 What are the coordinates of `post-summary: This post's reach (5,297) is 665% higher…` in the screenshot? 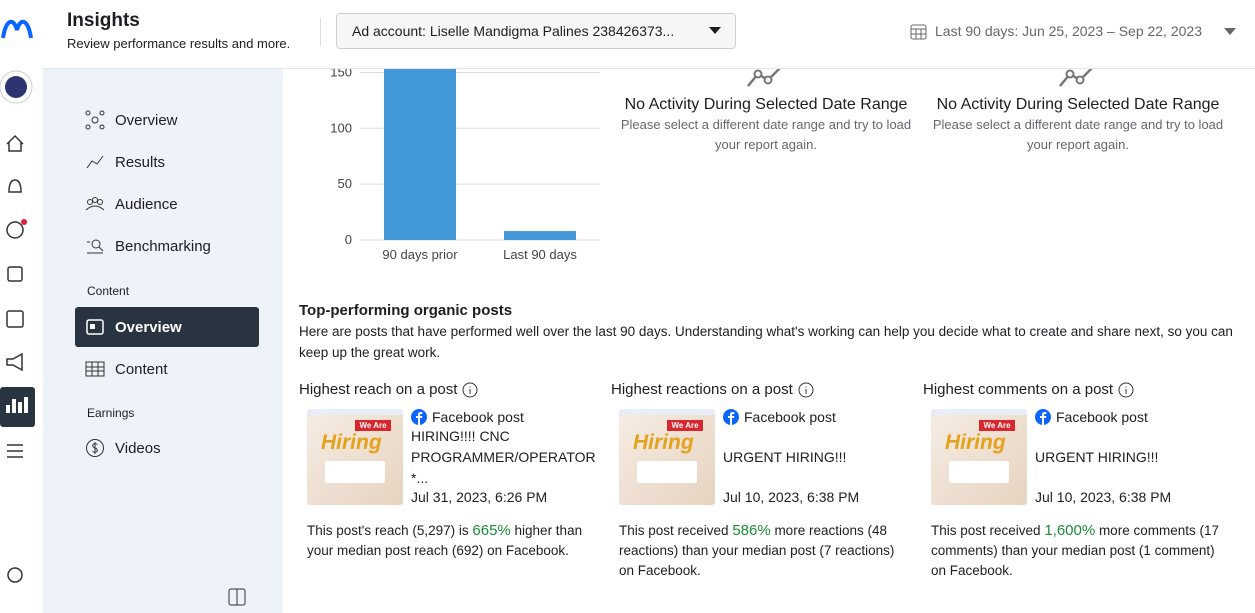 It's located at (453, 541).